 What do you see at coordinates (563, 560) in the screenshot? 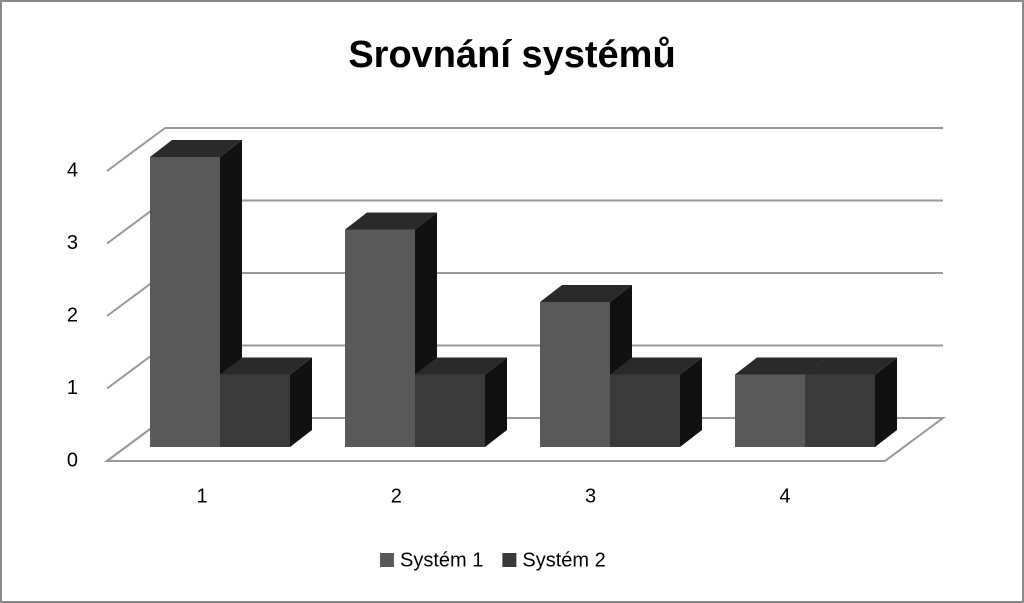
I see `legend-label: Systém 2` at bounding box center [563, 560].